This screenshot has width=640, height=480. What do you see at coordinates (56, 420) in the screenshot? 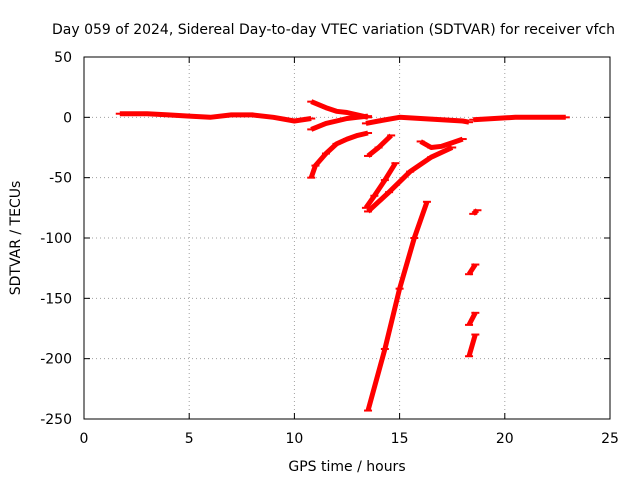
I see `y-tick-label: -250` at bounding box center [56, 420].